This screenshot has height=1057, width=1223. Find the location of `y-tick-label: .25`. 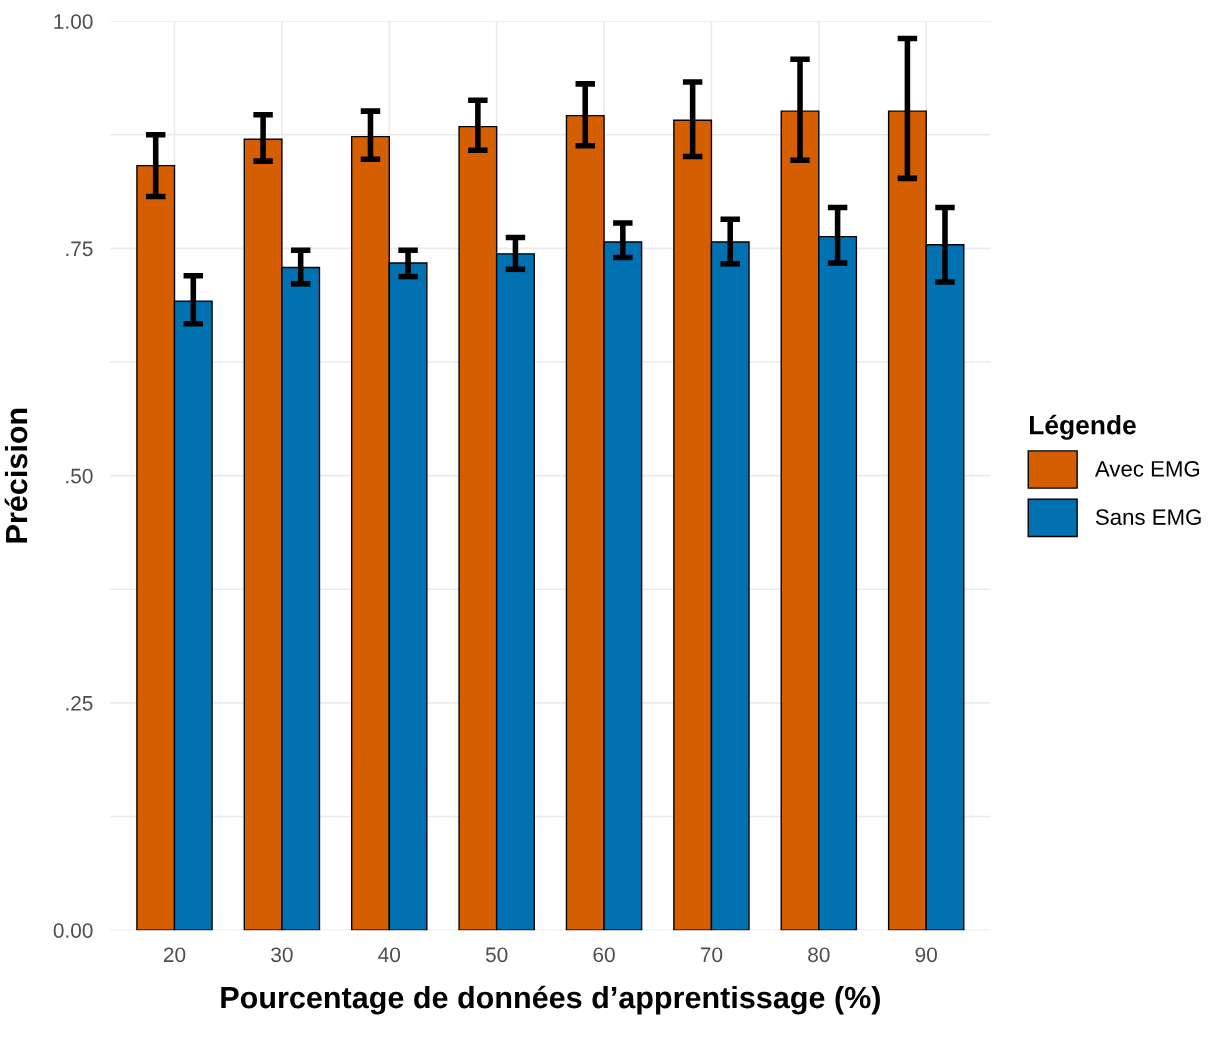

y-tick-label: .25 is located at coordinates (79, 703).